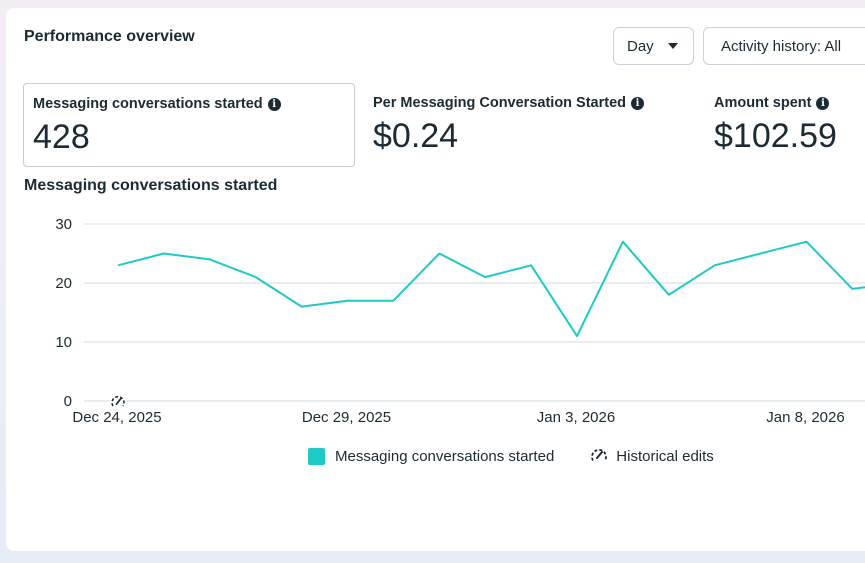 This screenshot has height=563, width=865. I want to click on metric-label: Messaging conversations started, so click(148, 104).